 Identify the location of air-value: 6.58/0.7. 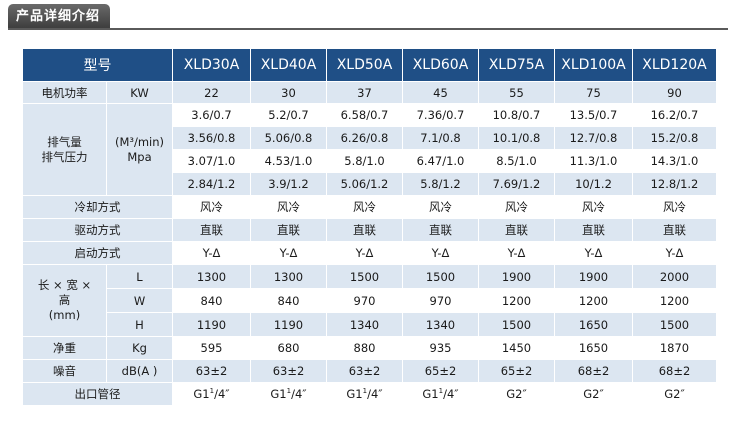
(364, 115).